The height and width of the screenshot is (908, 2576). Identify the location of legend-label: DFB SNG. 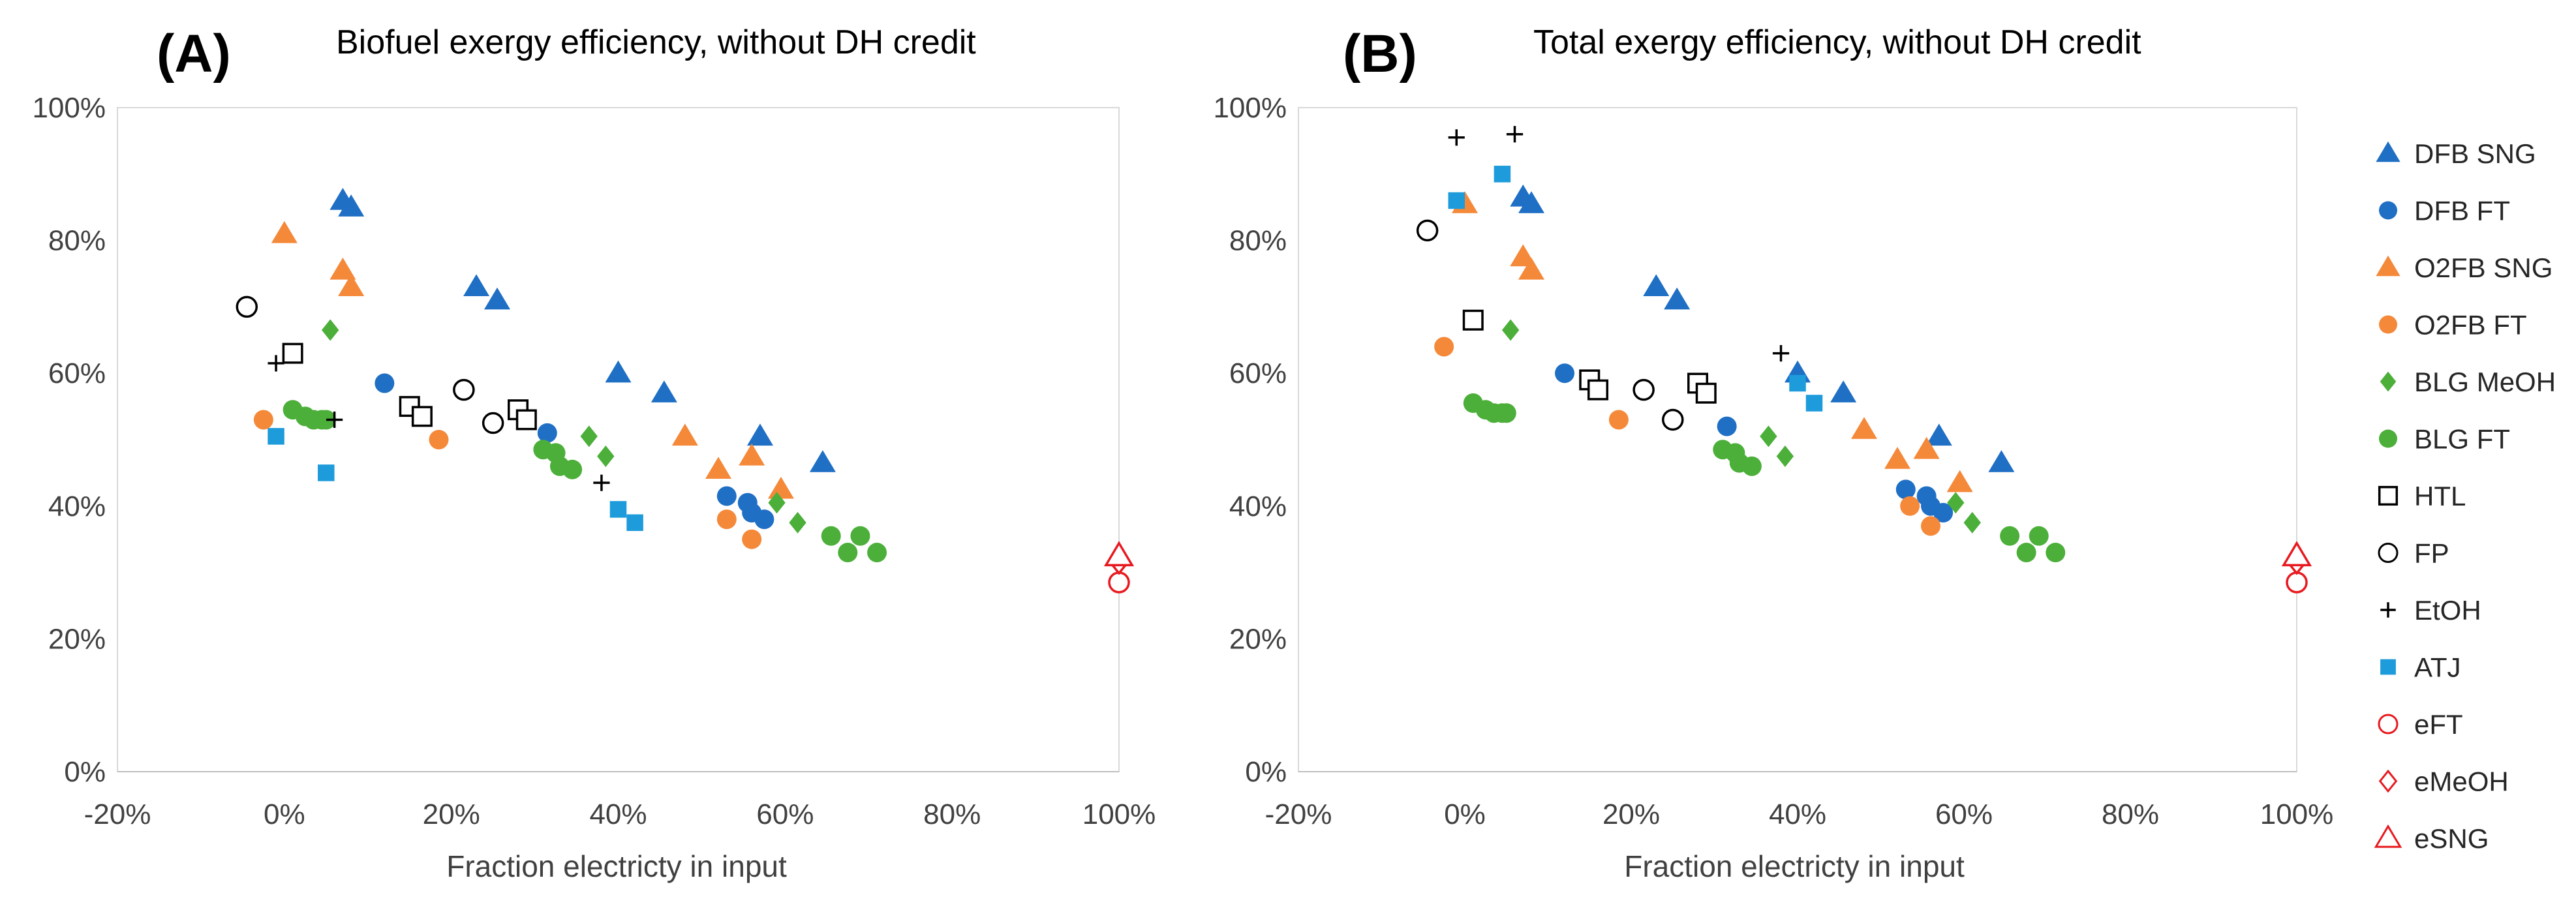
(2475, 153).